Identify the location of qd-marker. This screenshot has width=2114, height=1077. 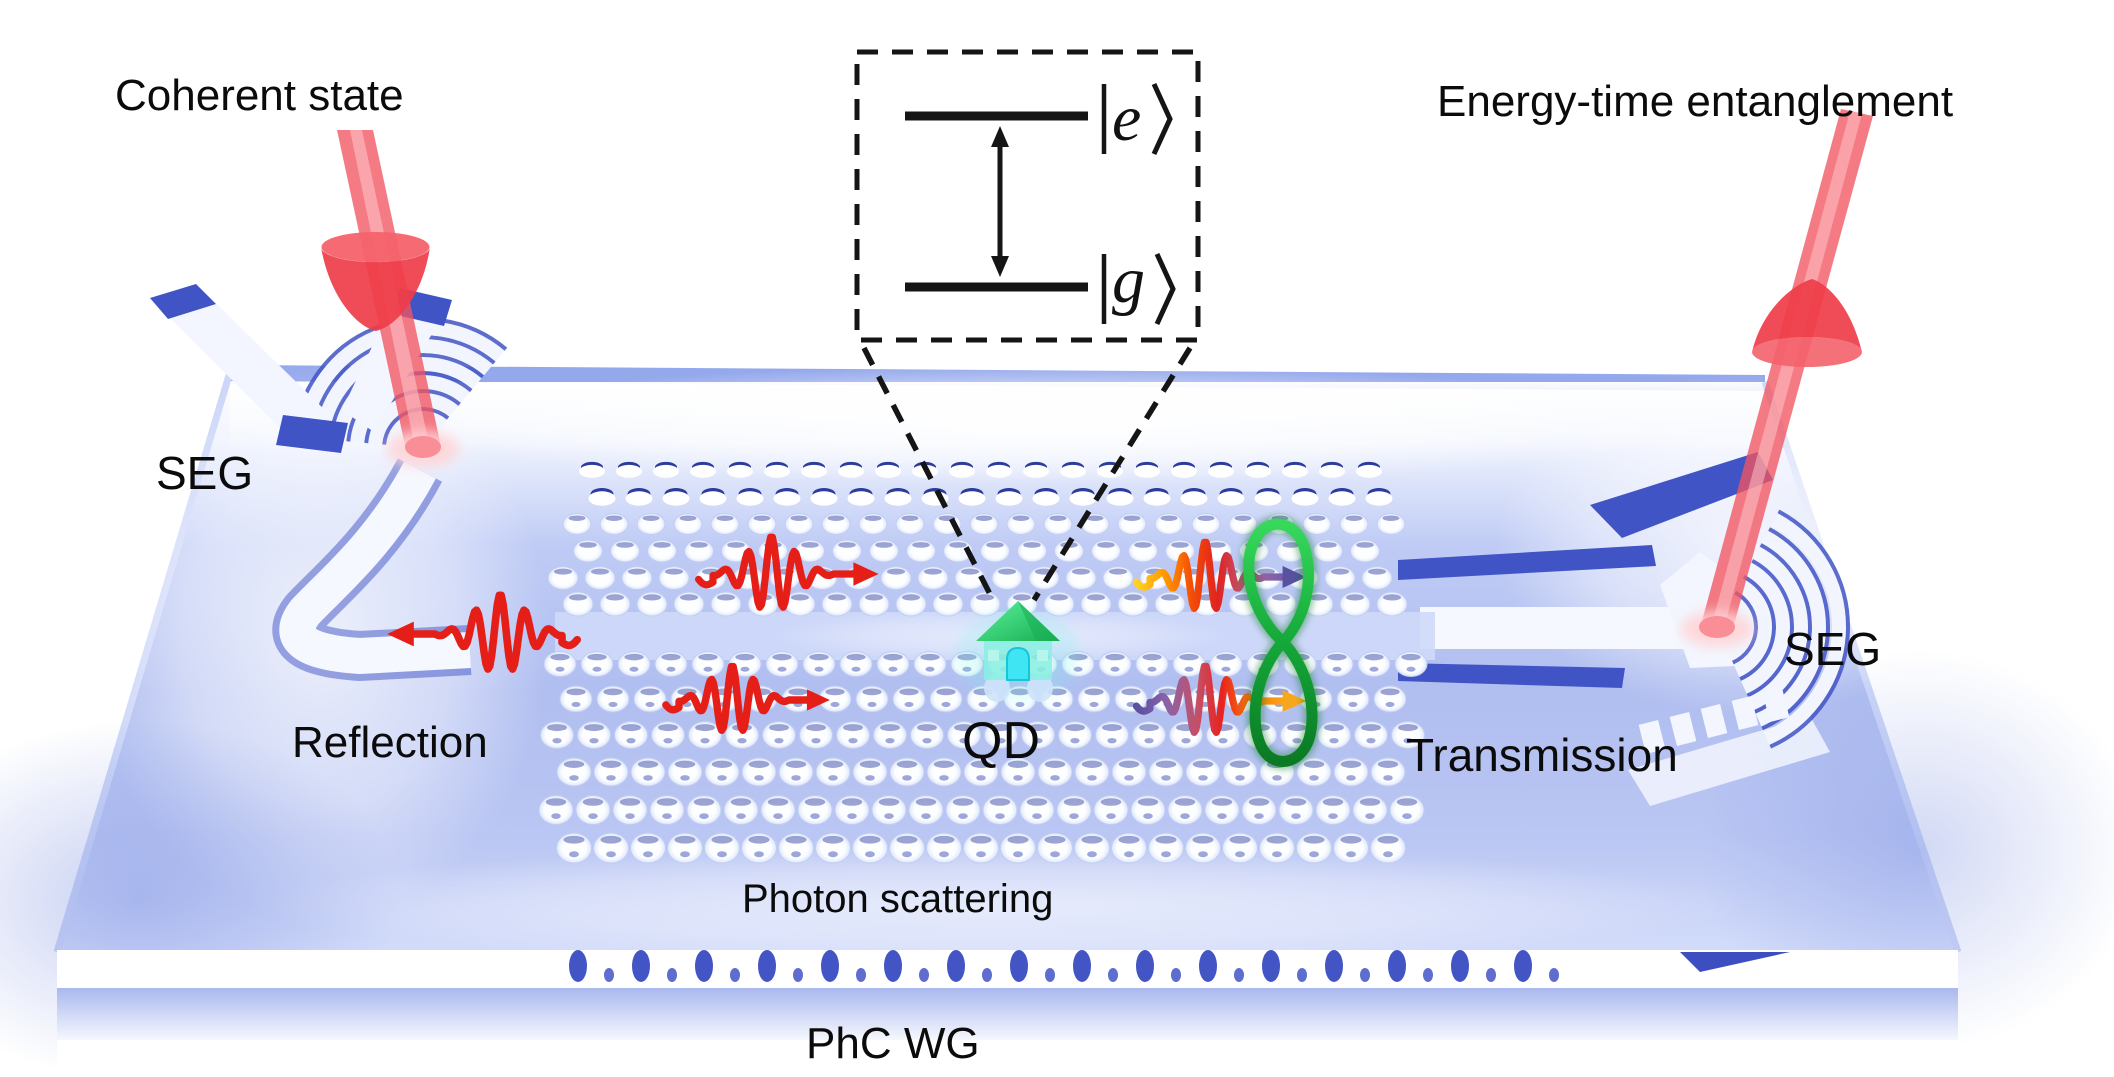
(1018, 651).